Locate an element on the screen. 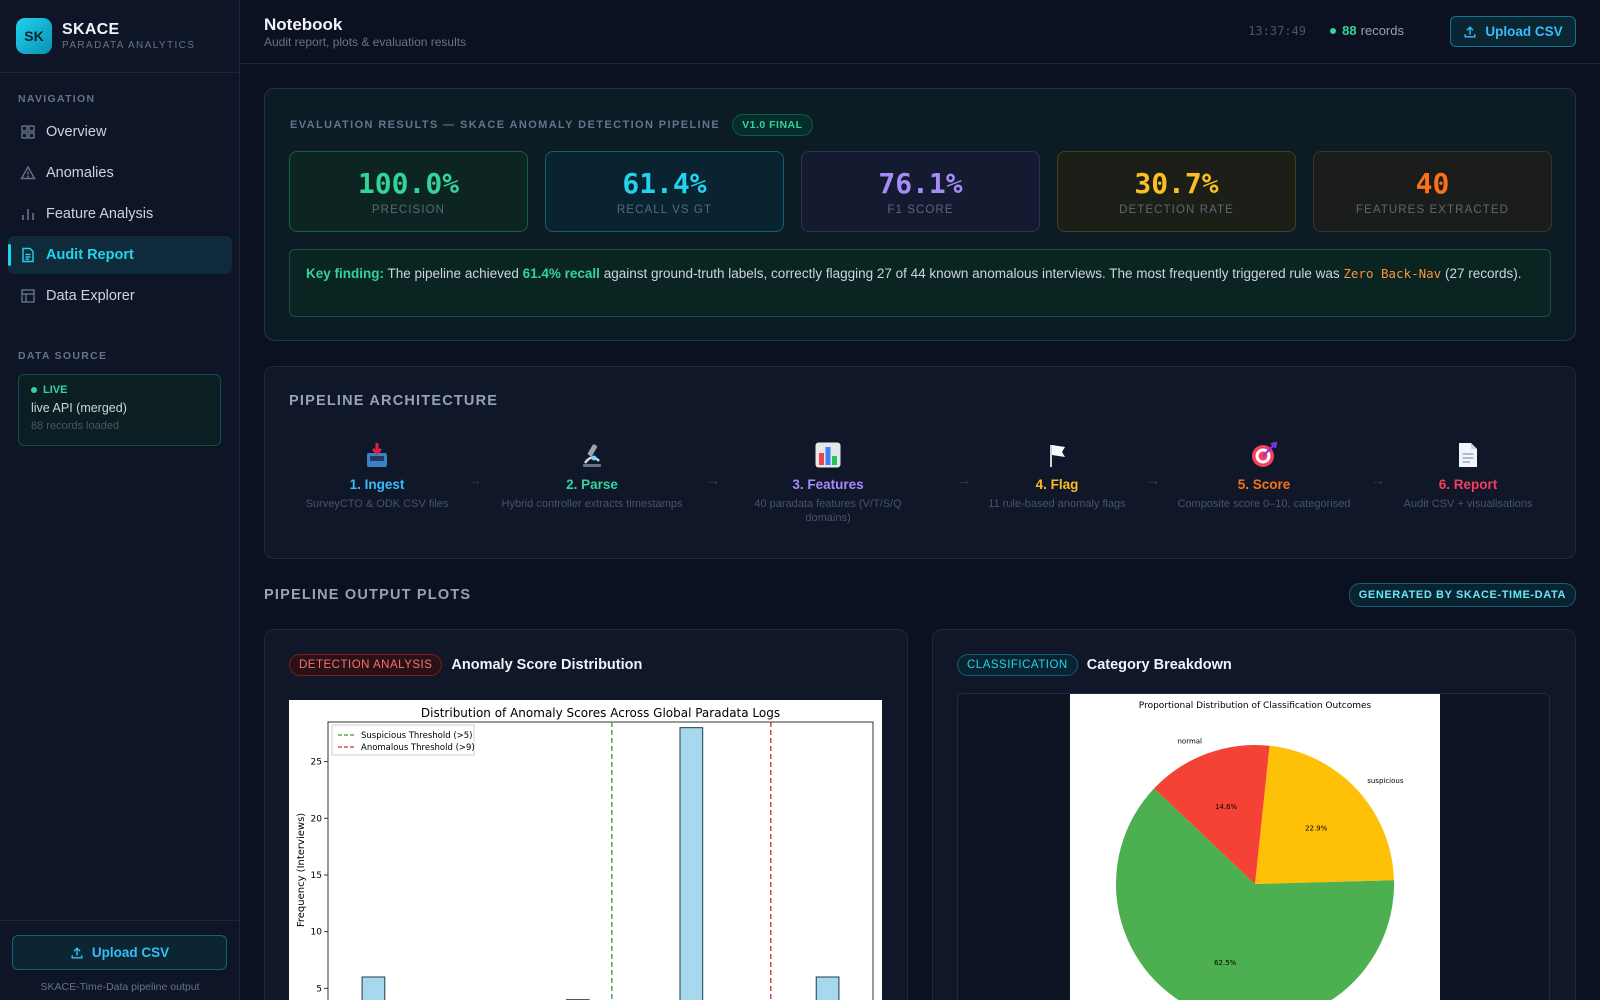  sidebar-item-label: Feature Analysis is located at coordinates (100, 214).